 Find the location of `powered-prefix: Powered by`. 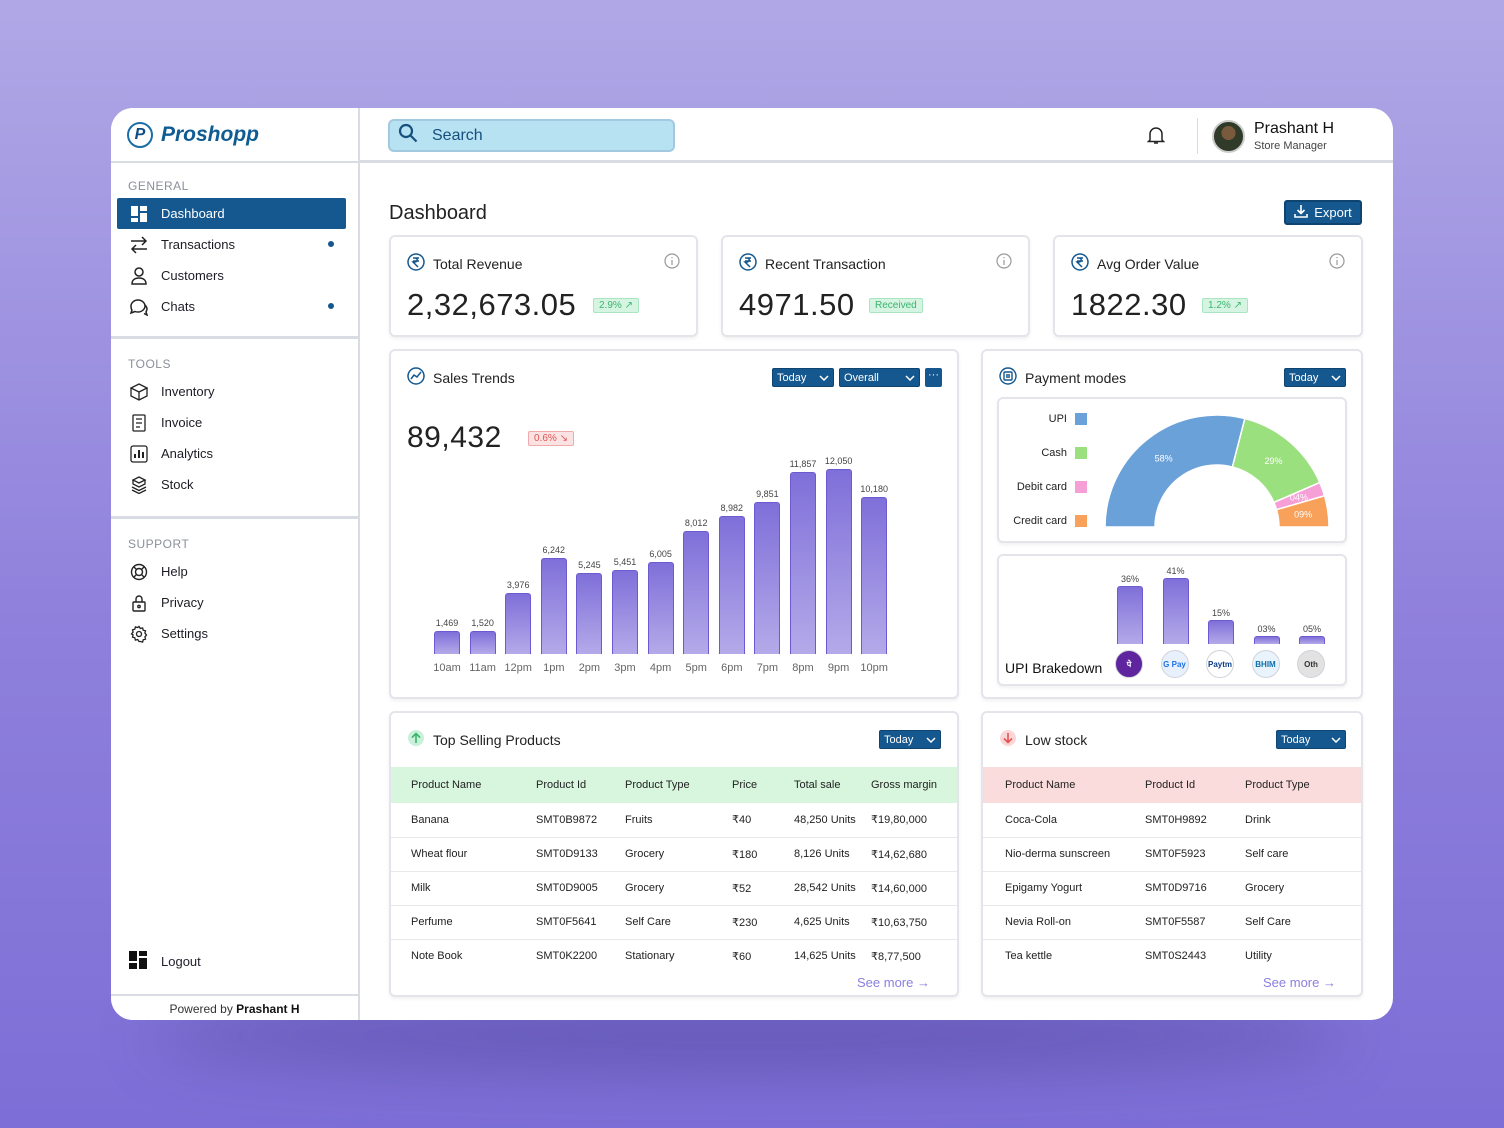

powered-prefix: Powered by is located at coordinates (203, 1009).